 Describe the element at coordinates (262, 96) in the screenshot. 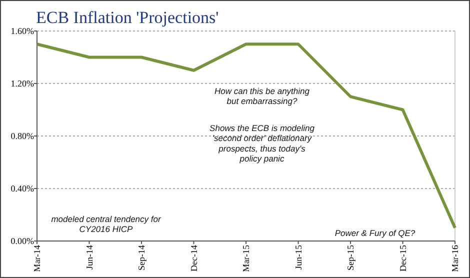

I see `annotation: How can this be anything but embarrassing?` at that location.